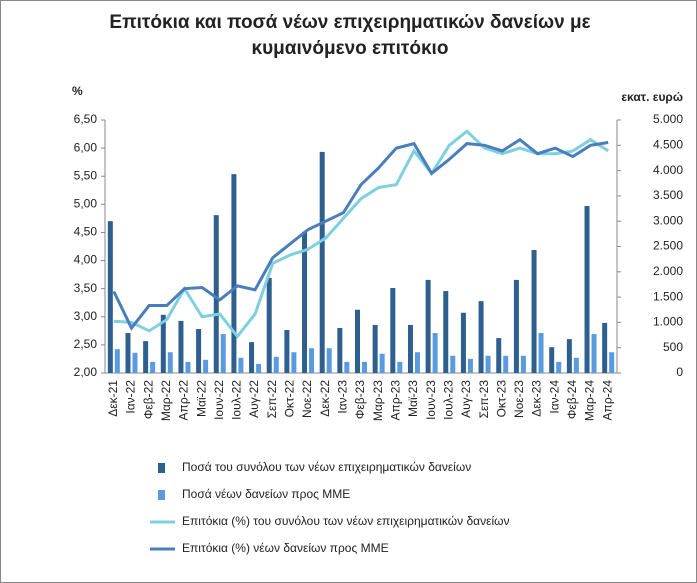 The width and height of the screenshot is (697, 583). Describe the element at coordinates (290, 399) in the screenshot. I see `x-tick-label: Οκτ-22` at that location.